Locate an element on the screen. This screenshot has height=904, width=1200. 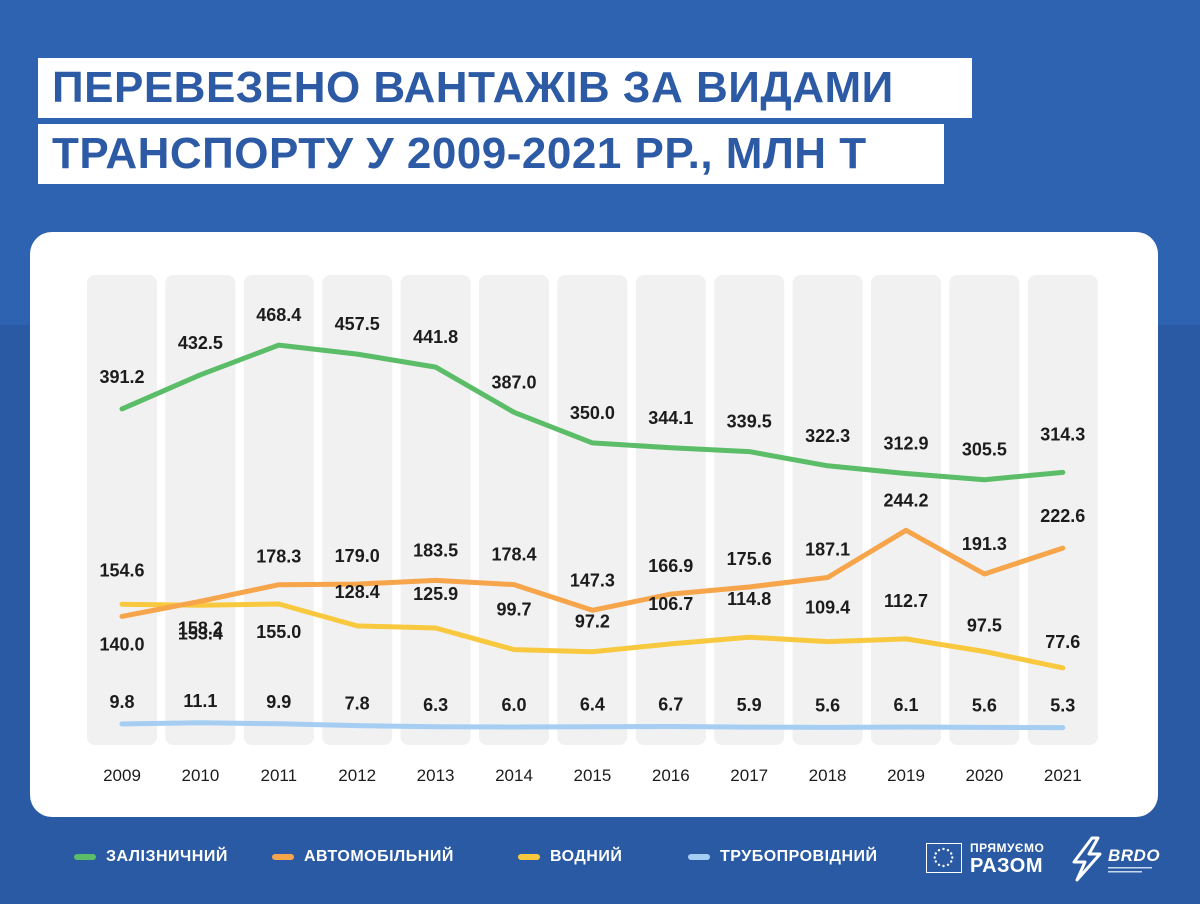
page-title-line-2: ТРАНСПОРТУ У 2009-2021 РР., МЛН Т is located at coordinates (491, 154).